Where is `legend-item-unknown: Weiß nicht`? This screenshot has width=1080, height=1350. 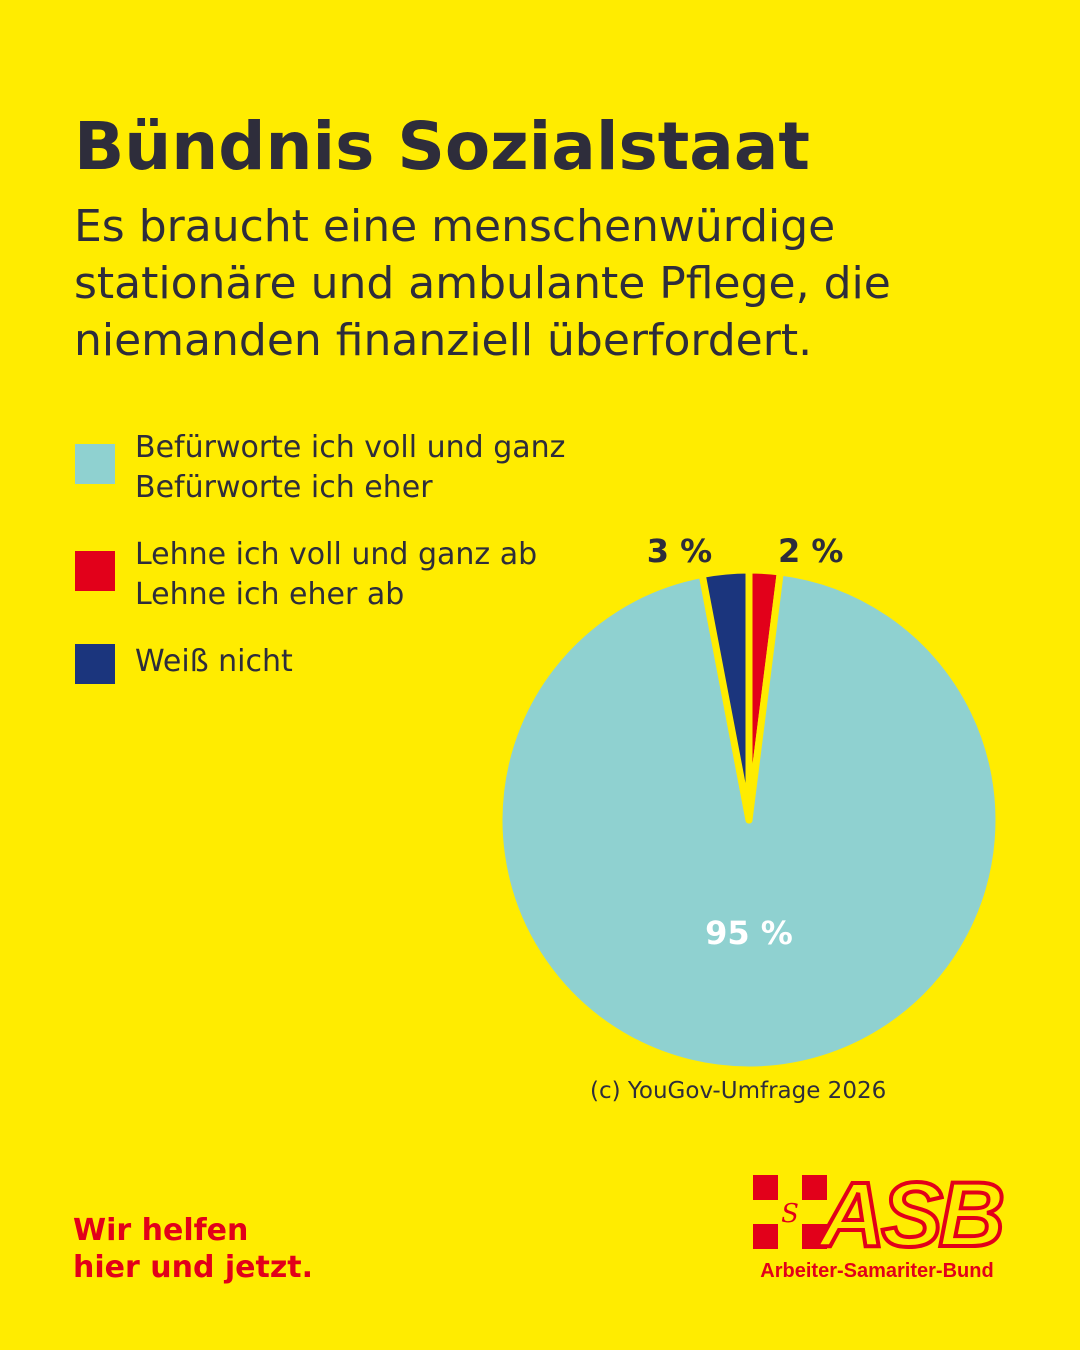
legend-item-unknown: Weiß nicht is located at coordinates (320, 663).